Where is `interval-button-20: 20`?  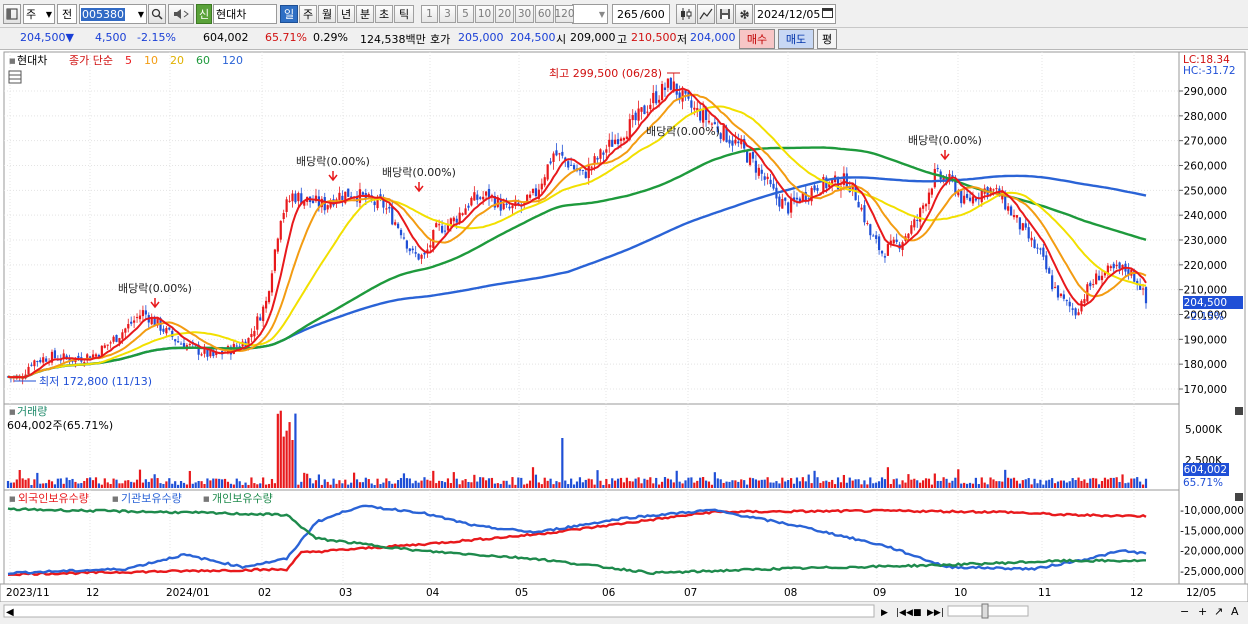 interval-button-20: 20 is located at coordinates (504, 14).